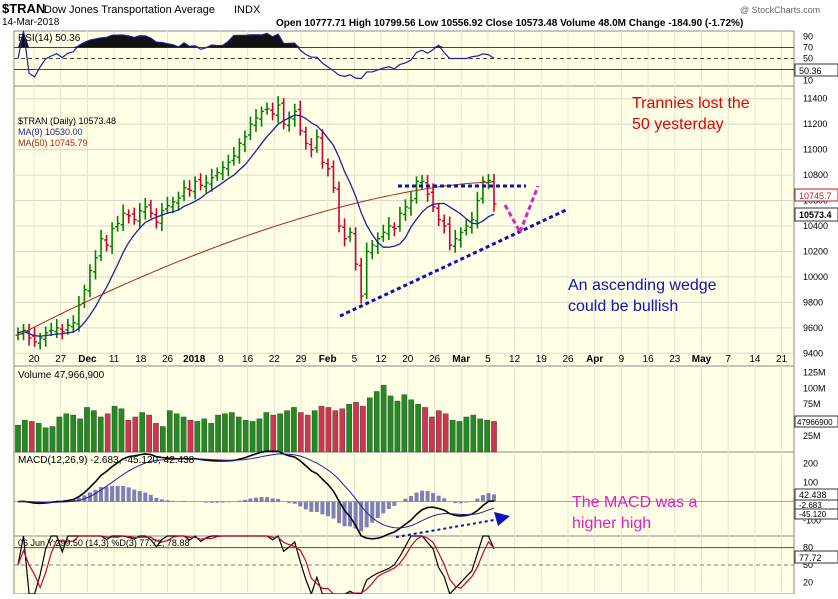 The width and height of the screenshot is (838, 599). What do you see at coordinates (53, 143) in the screenshot?
I see `legend-ma50: MA(50) 10745.79` at bounding box center [53, 143].